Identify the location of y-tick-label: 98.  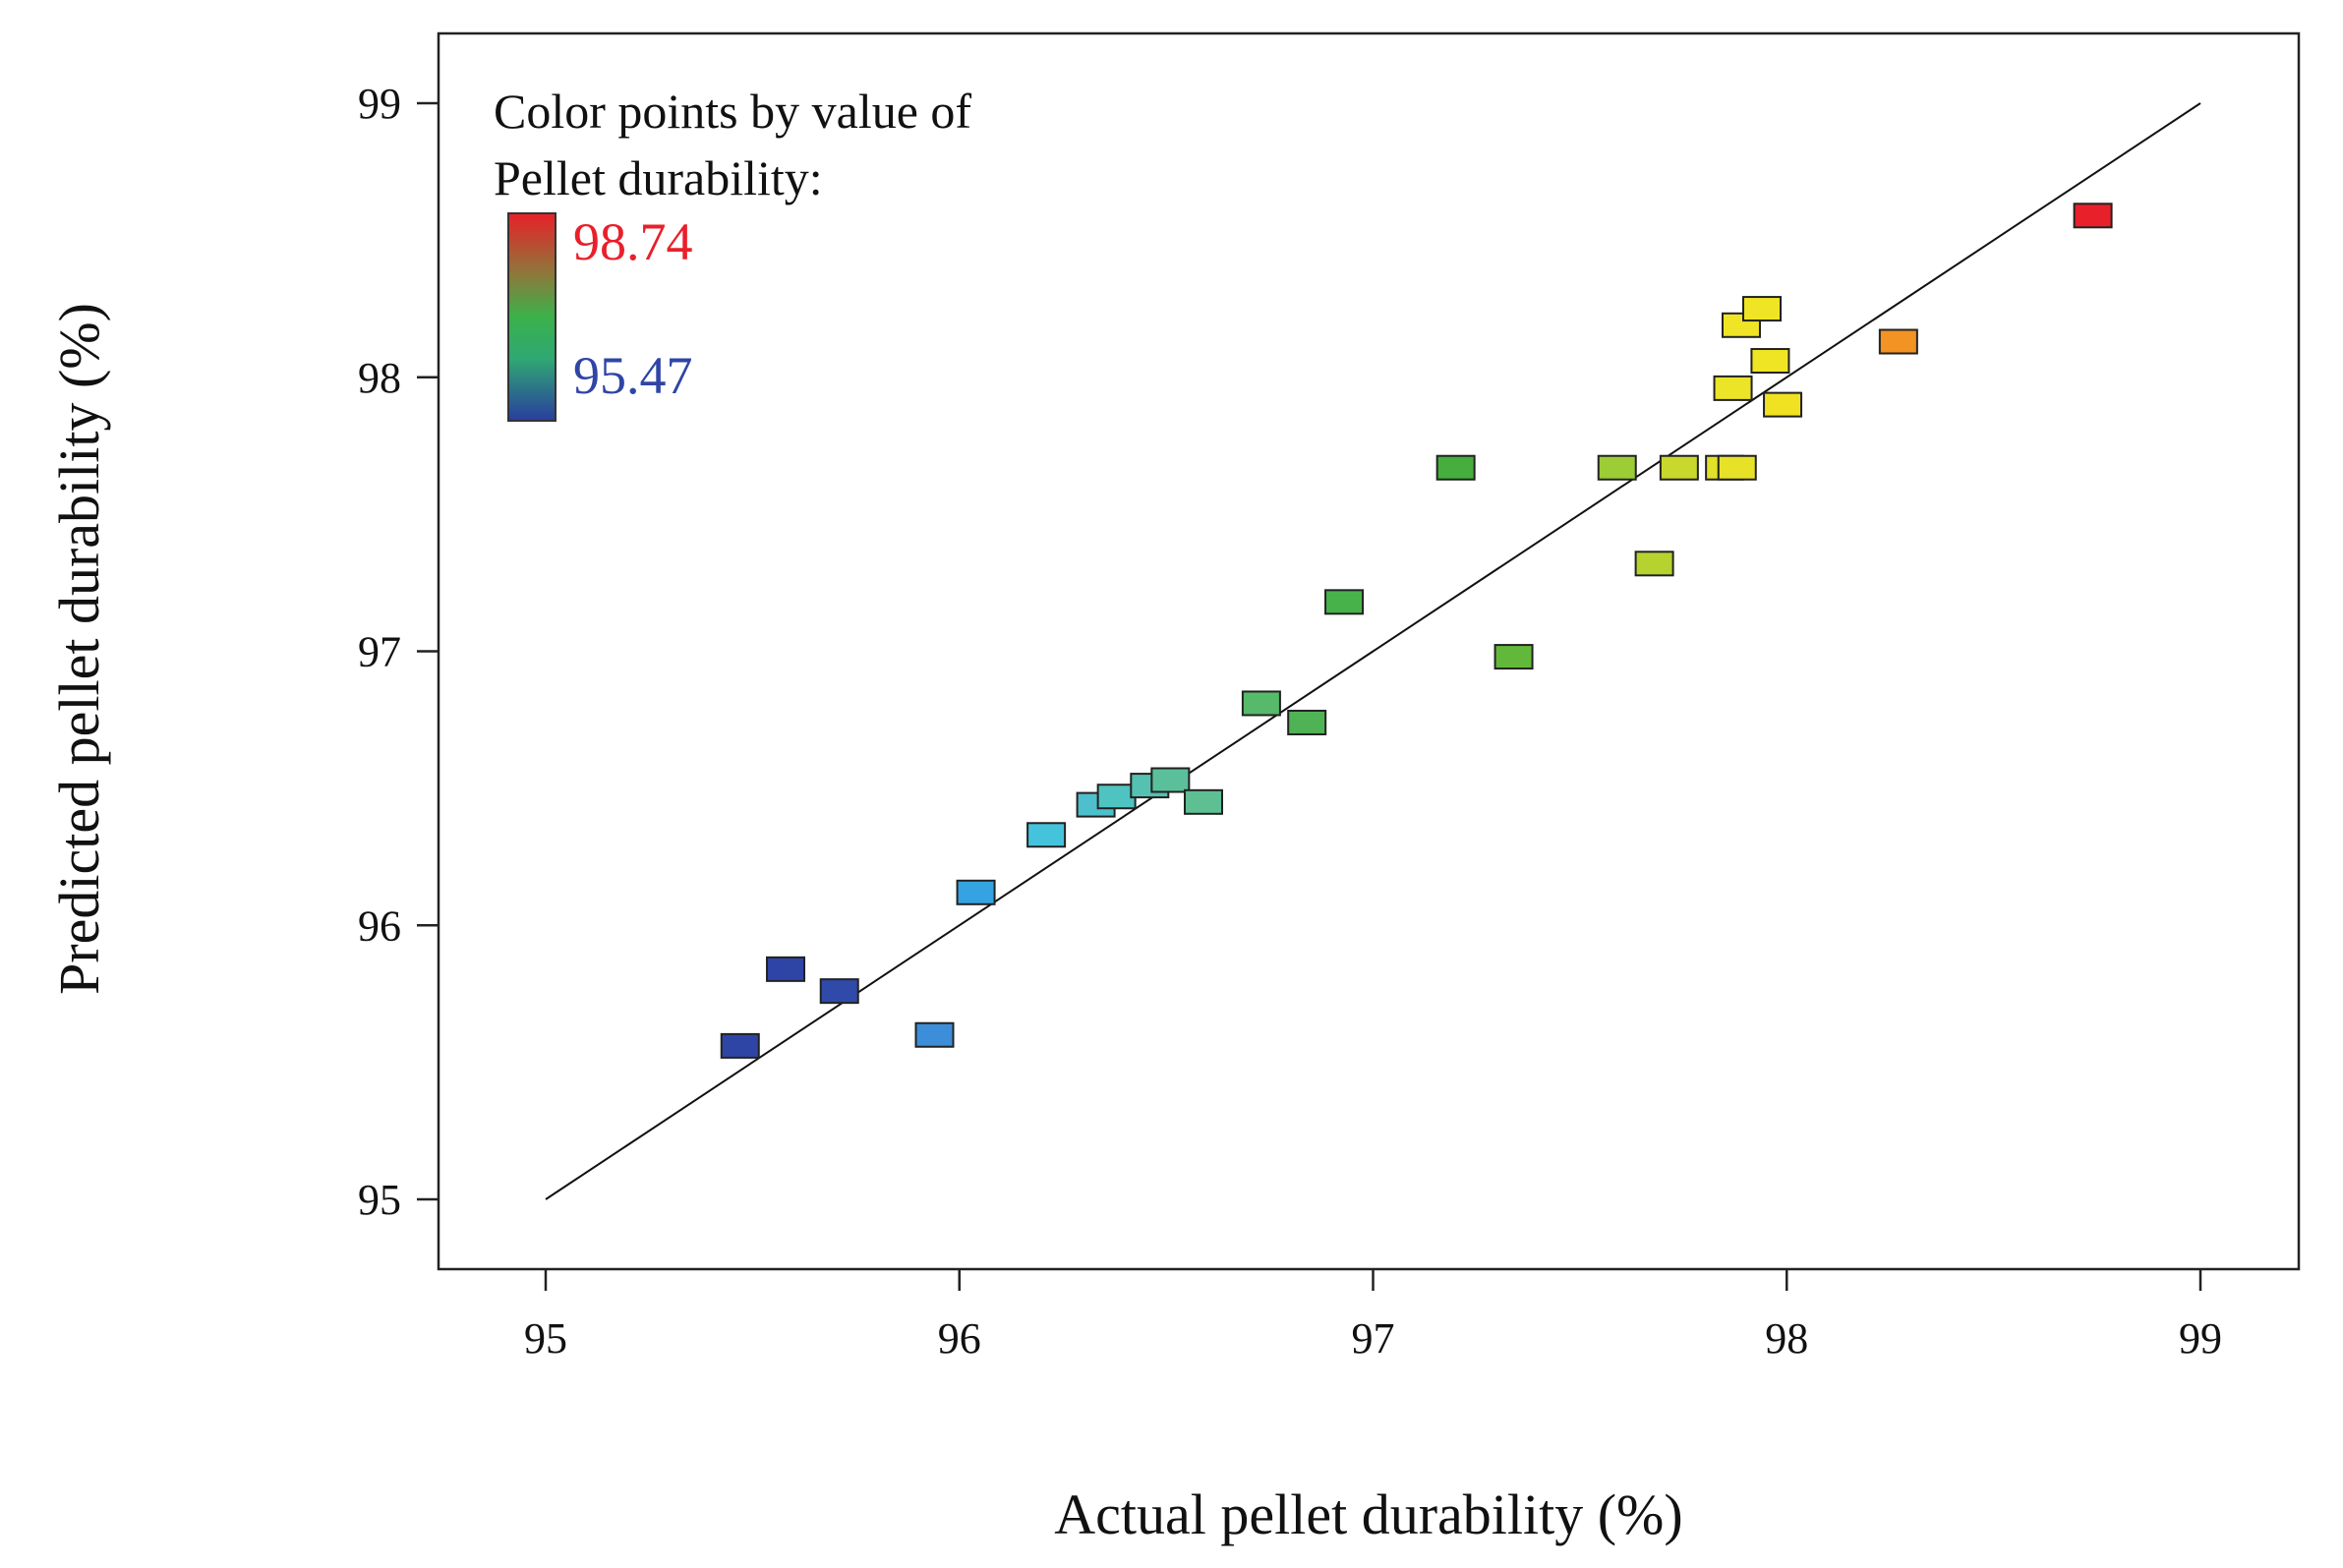
(380, 378).